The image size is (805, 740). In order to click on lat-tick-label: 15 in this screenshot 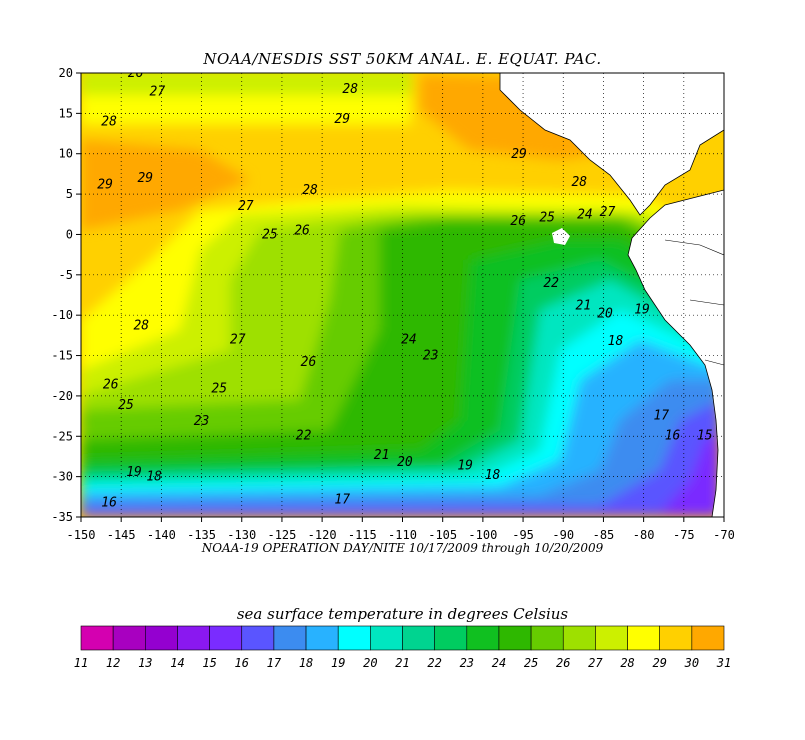, I will do `click(66, 113)`.